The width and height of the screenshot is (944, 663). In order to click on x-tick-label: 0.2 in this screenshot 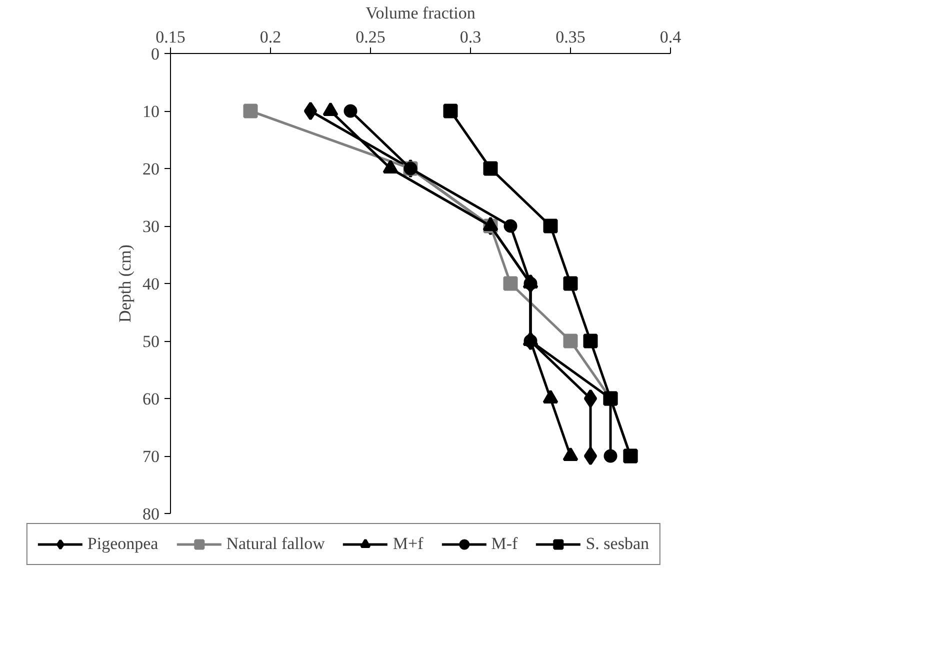, I will do `click(271, 37)`.